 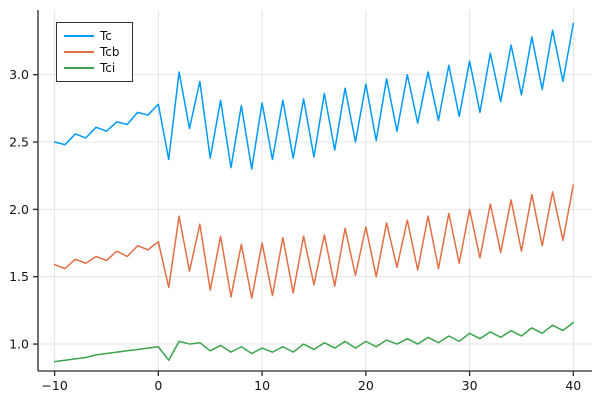 I want to click on legend-line-swatch-tcb, so click(x=79, y=52).